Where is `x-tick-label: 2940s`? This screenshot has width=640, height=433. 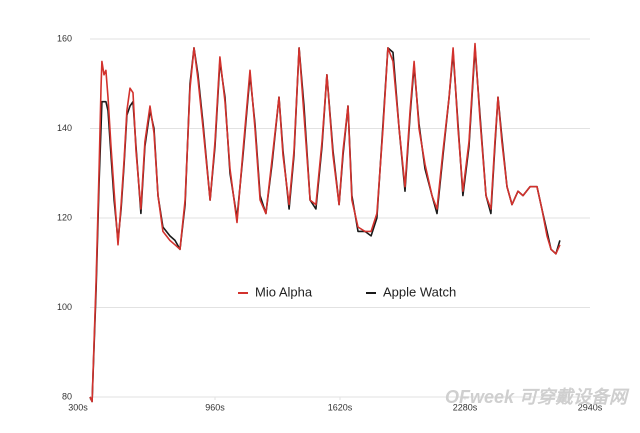
x-tick-label: 2940s is located at coordinates (590, 407).